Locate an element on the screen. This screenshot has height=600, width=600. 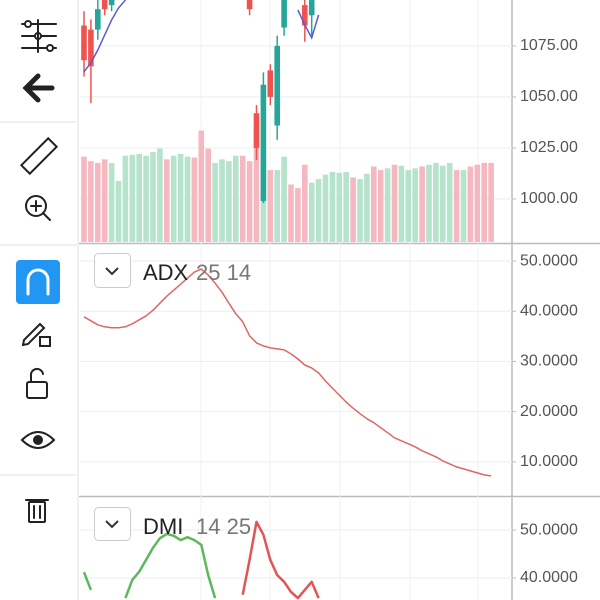
dmi-header: DMI 14 25 is located at coordinates (172, 524).